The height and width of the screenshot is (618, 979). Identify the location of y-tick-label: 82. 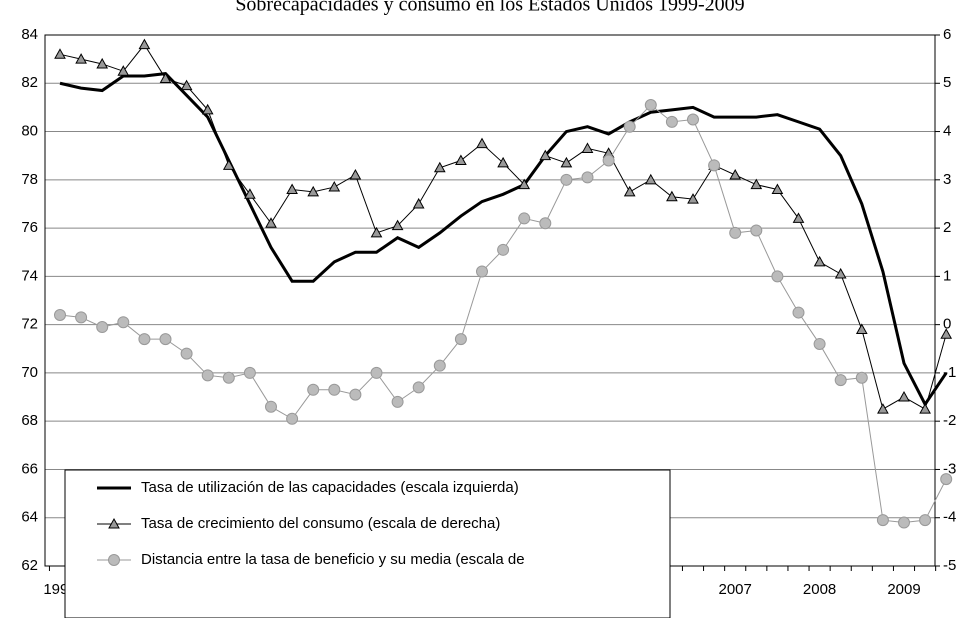
(29, 82).